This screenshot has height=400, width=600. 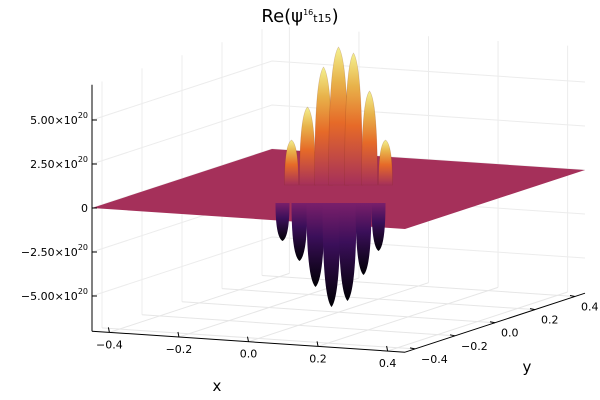 What do you see at coordinates (318, 358) in the screenshot?
I see `x-tick-label: 0.2` at bounding box center [318, 358].